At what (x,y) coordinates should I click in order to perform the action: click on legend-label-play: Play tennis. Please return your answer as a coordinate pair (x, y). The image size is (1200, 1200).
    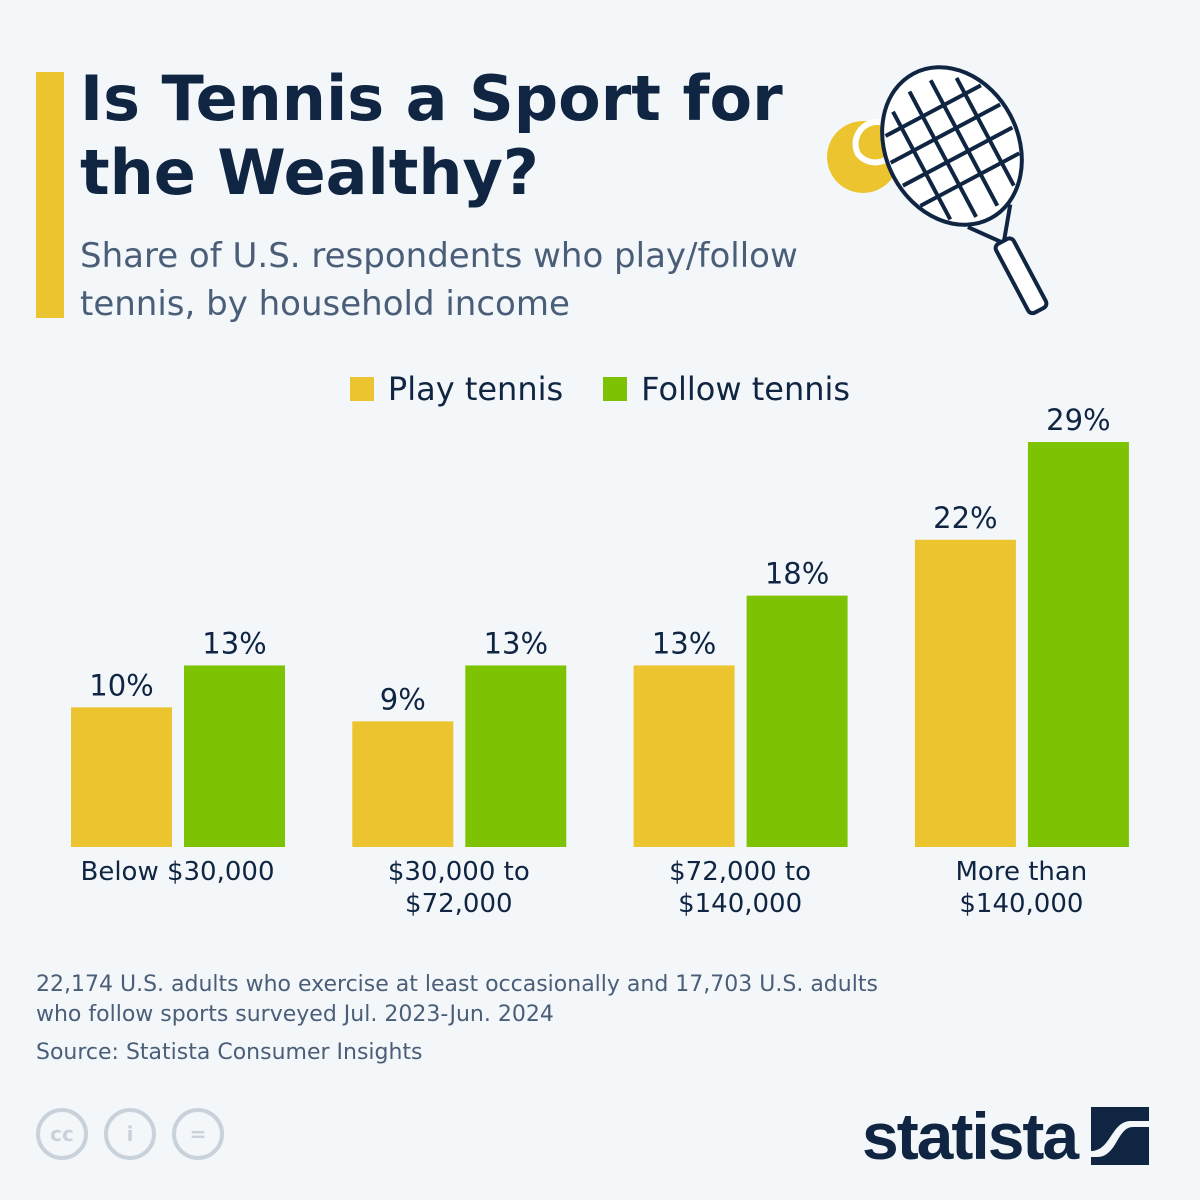
    Looking at the image, I should click on (475, 389).